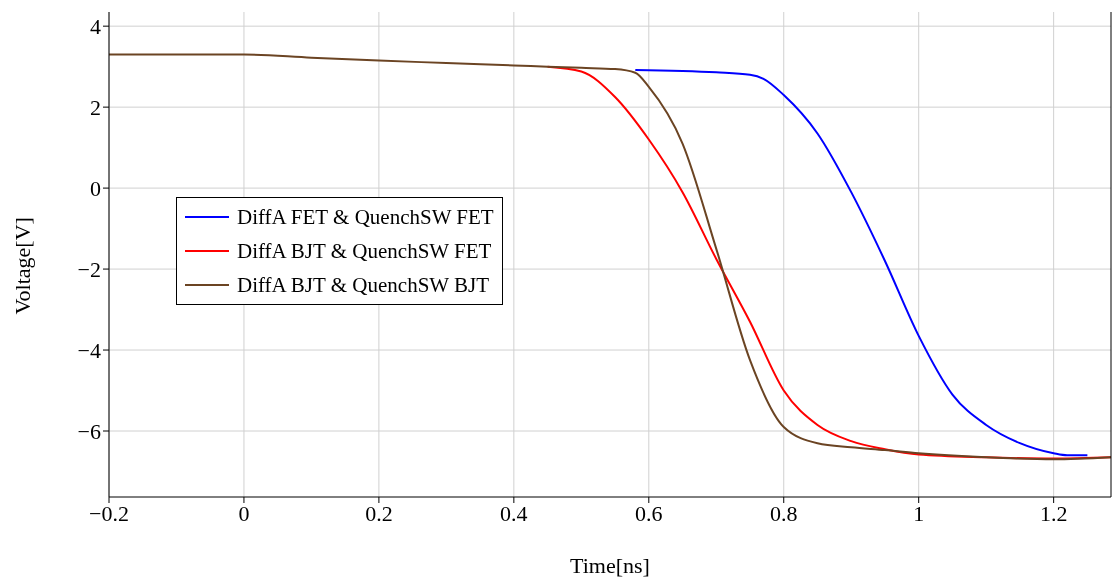 This screenshot has width=1113, height=579. I want to click on legend-label: DiffA FET & QuenchSW FET, so click(365, 217).